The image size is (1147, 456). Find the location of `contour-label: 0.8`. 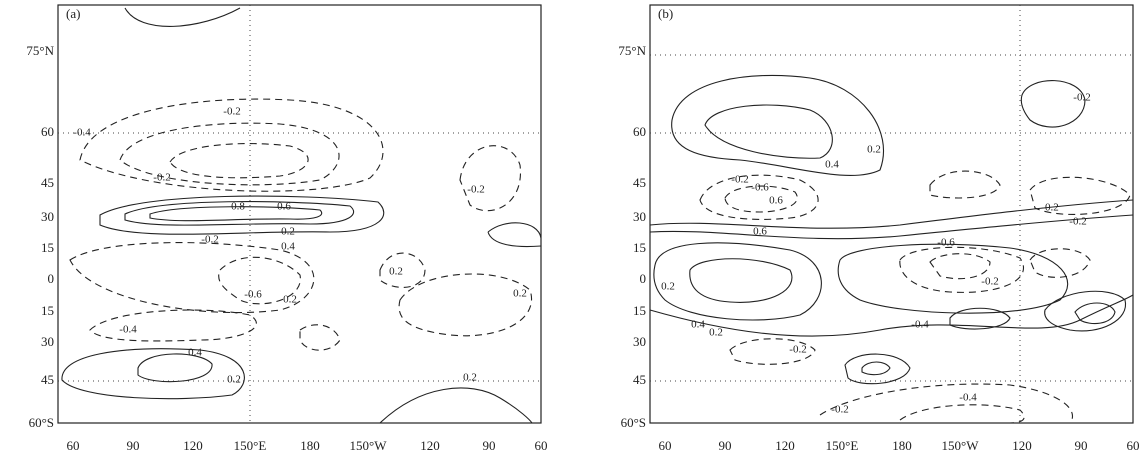

contour-label: 0.8 is located at coordinates (238, 207).